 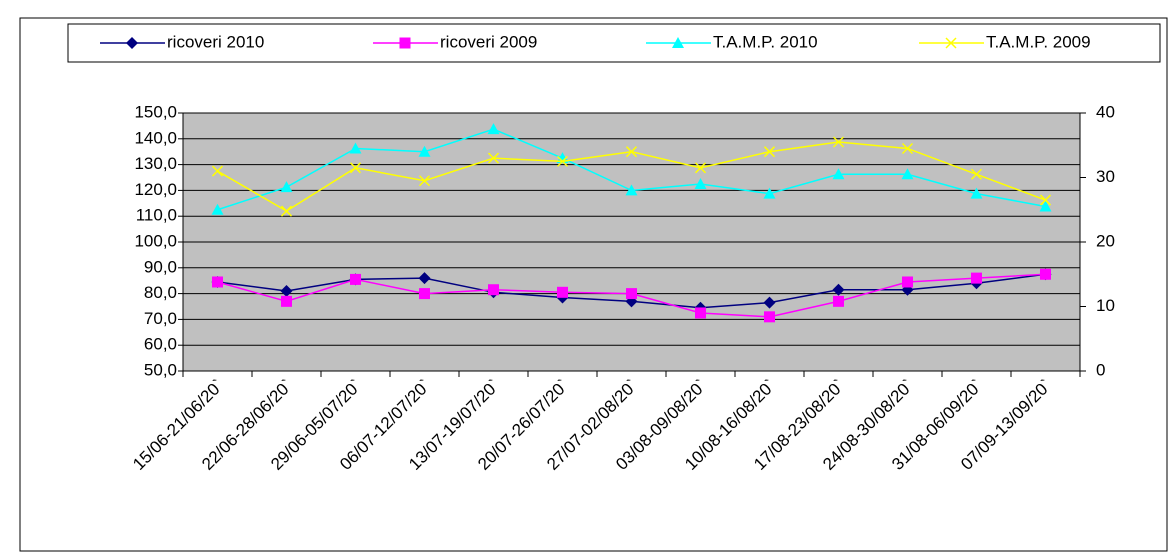 I want to click on legend-label: T.A.M.P. 2009, so click(x=1038, y=41).